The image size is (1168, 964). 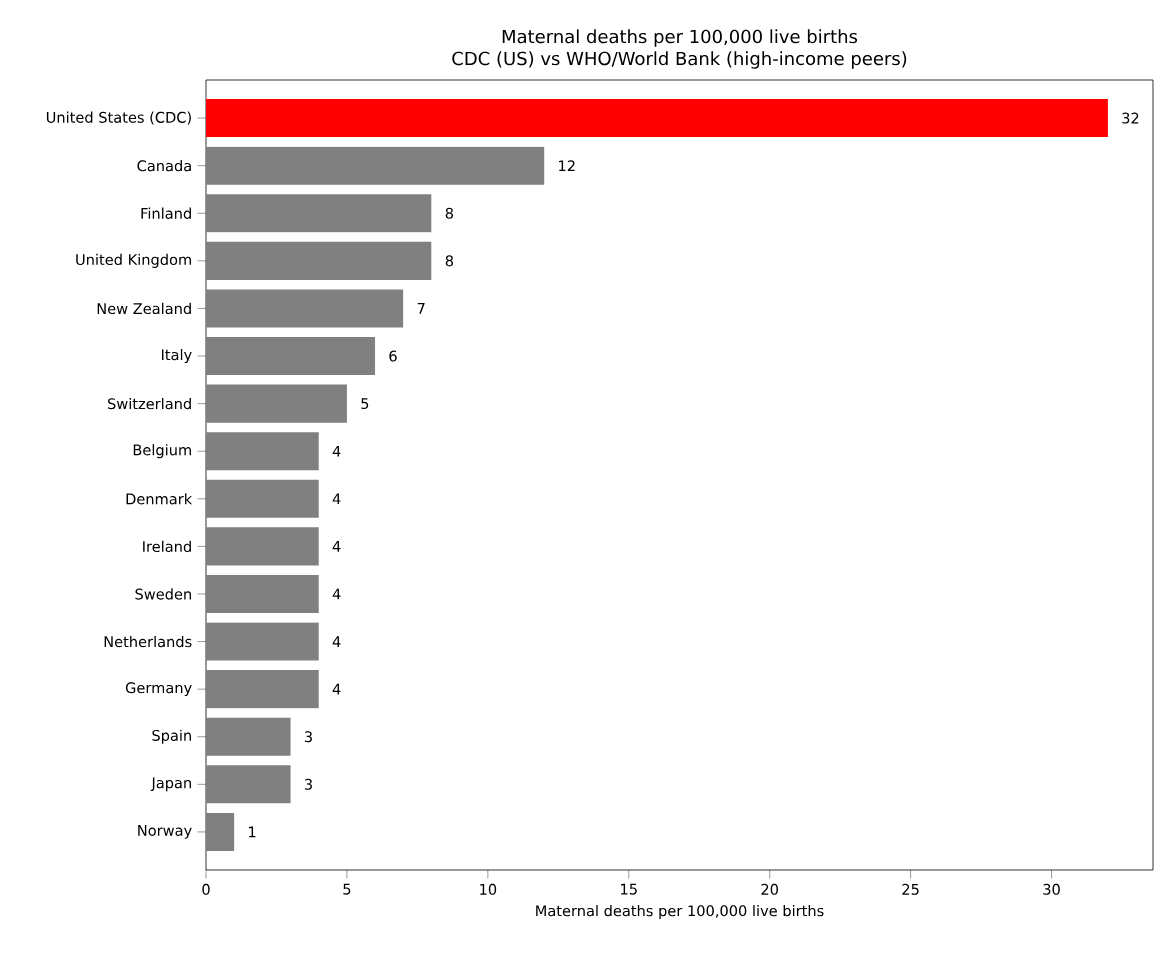 I want to click on y-tick-label: Norway, so click(x=165, y=832).